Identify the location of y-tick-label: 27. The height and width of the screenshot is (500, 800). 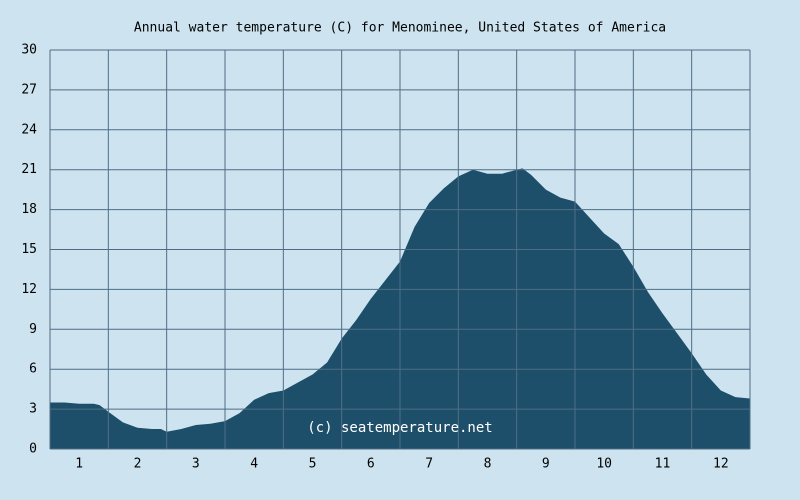
(29, 89).